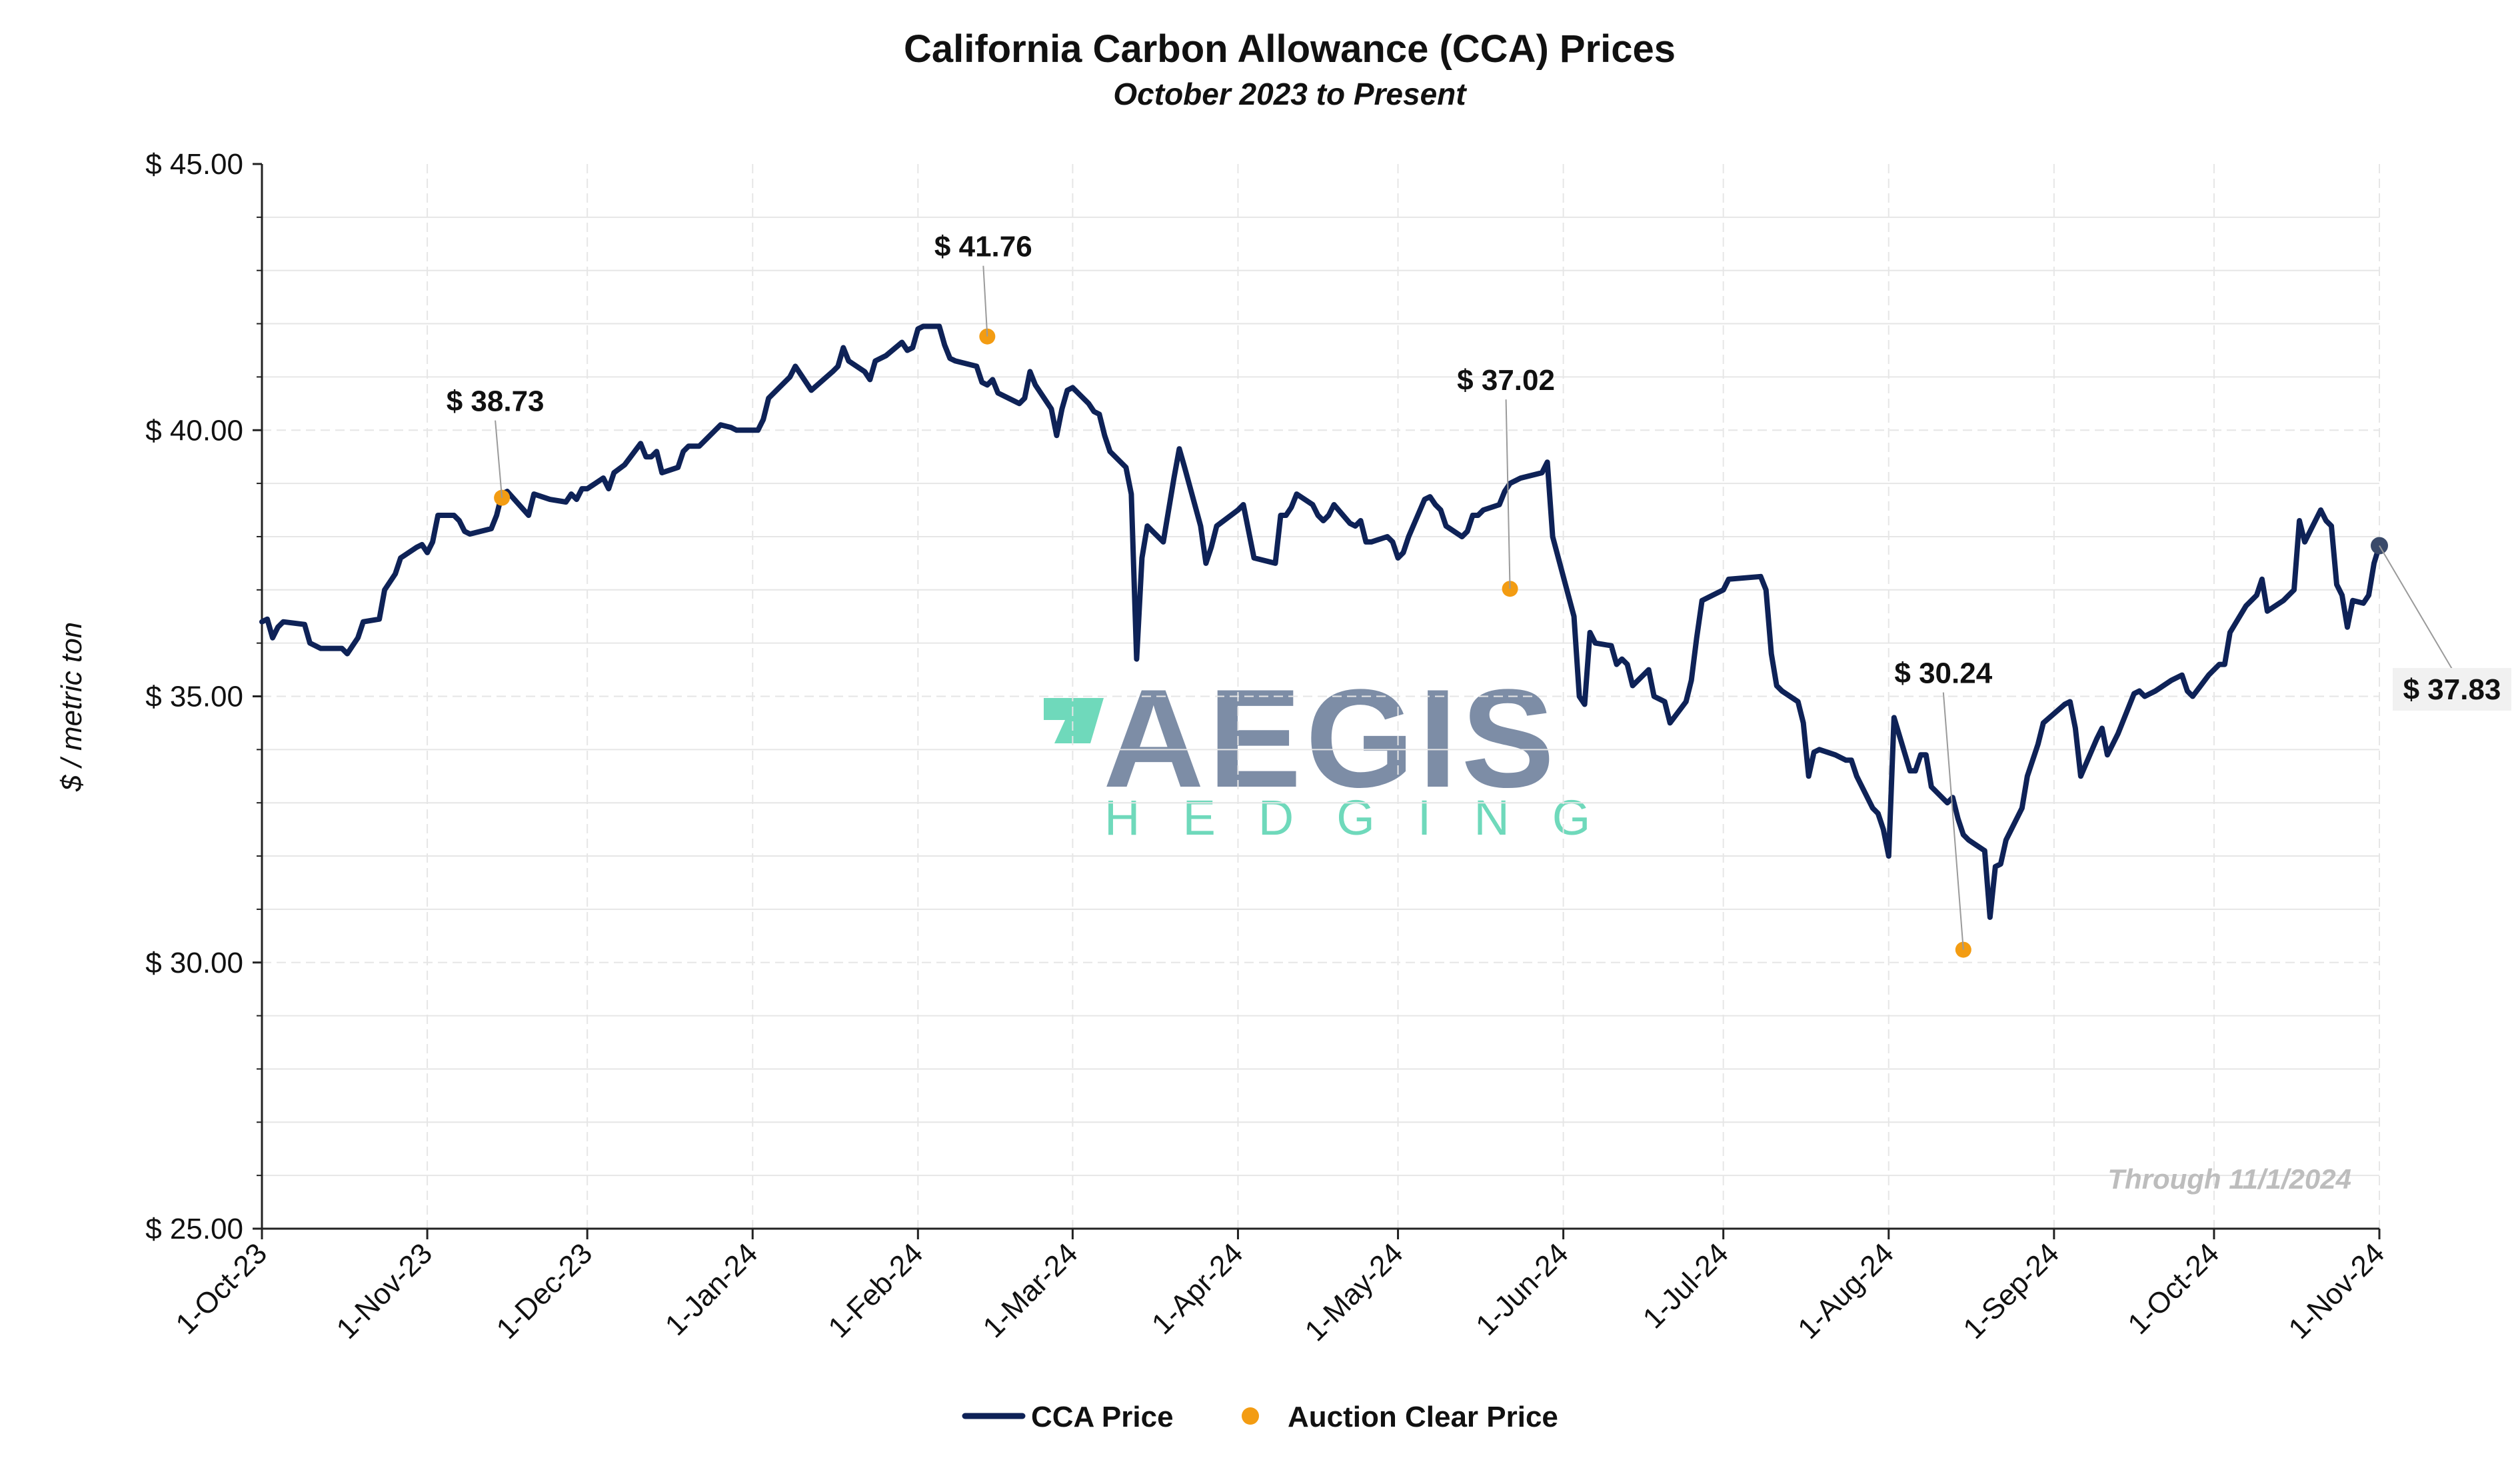 The height and width of the screenshot is (1464, 2520). I want to click on x-tick-label: 1-Jun-24, so click(1522, 1289).